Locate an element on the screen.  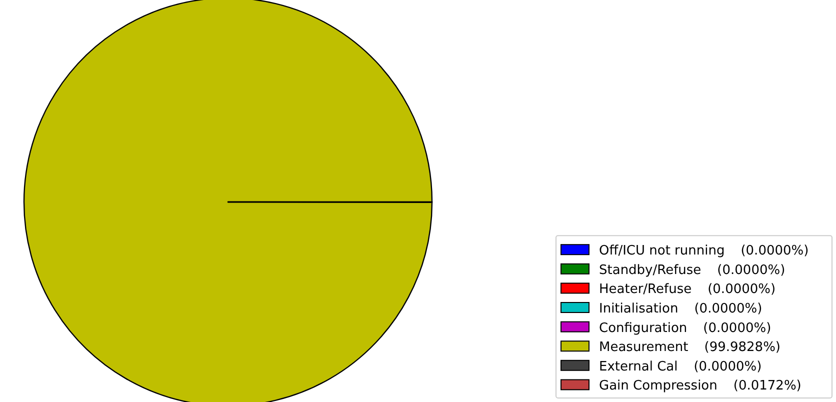
legend-label: Initialisation is located at coordinates (638, 309).